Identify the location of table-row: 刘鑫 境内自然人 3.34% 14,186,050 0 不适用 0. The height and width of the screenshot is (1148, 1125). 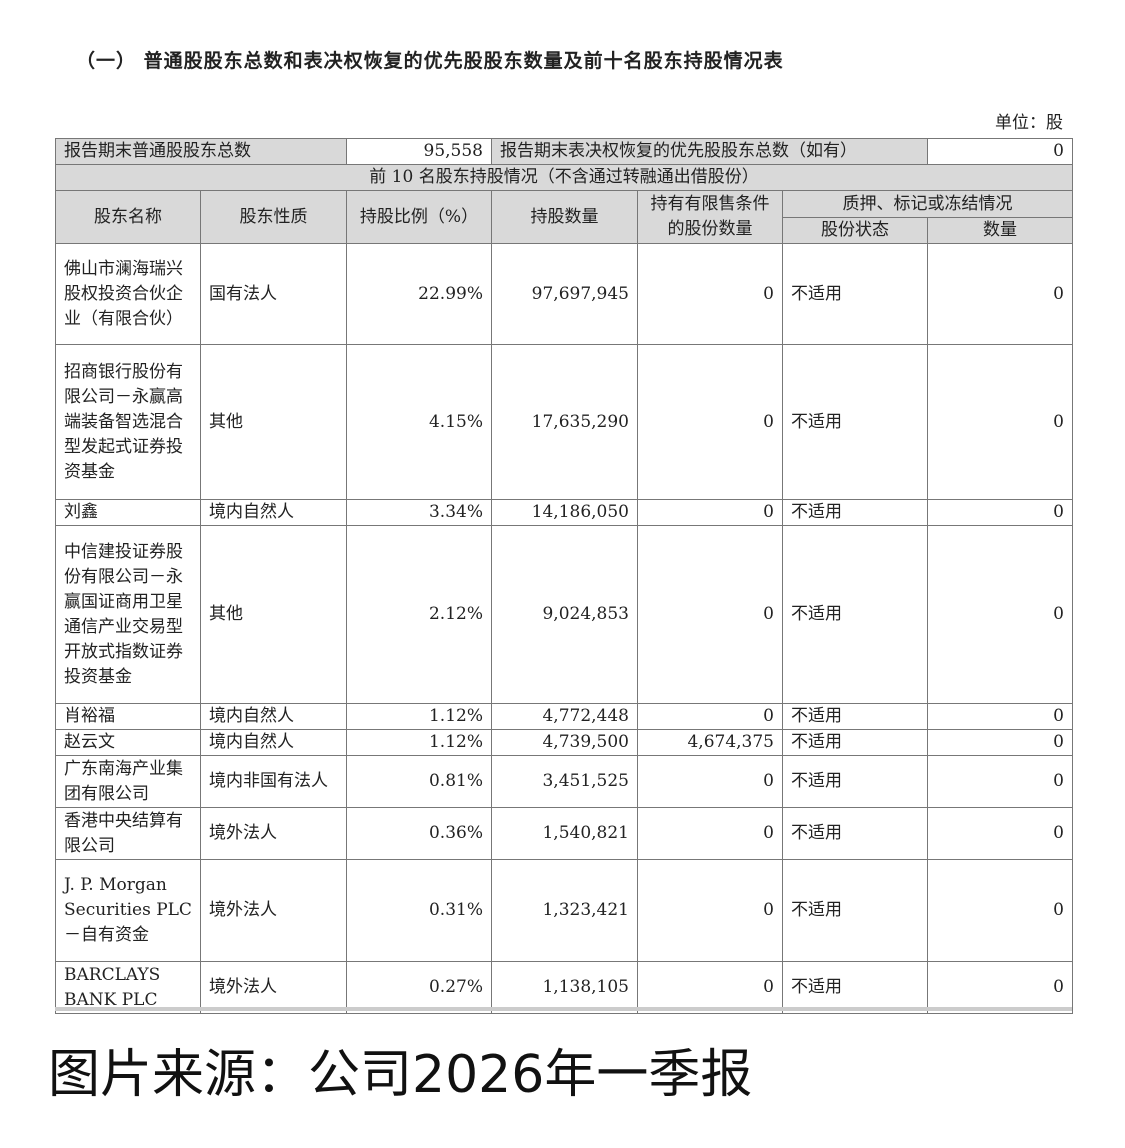
(564, 512).